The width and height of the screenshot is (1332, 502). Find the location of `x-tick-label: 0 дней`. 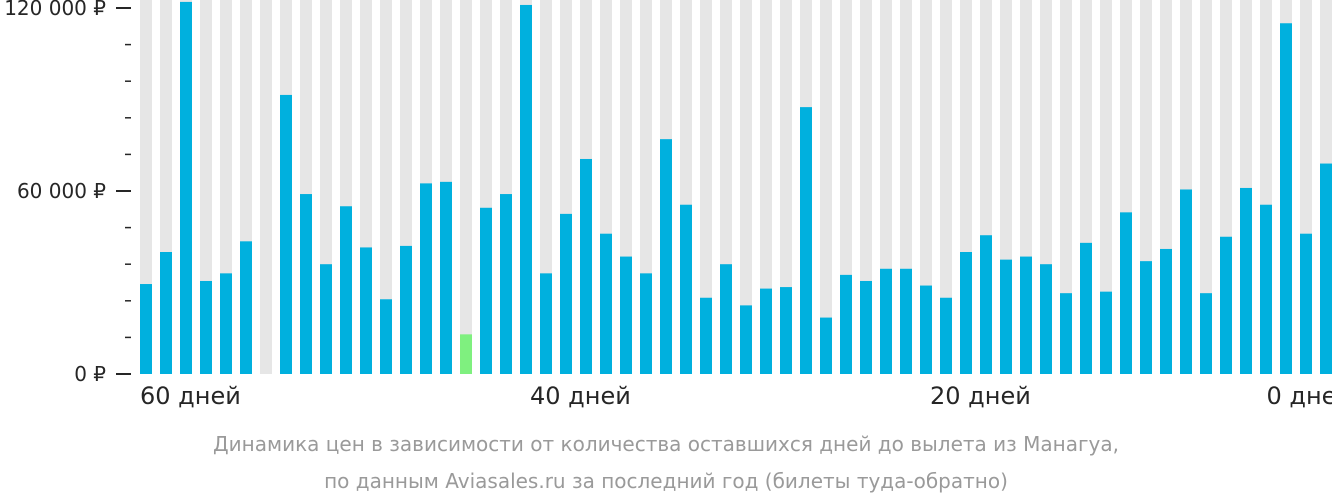

x-tick-label: 0 дней is located at coordinates (1299, 396).